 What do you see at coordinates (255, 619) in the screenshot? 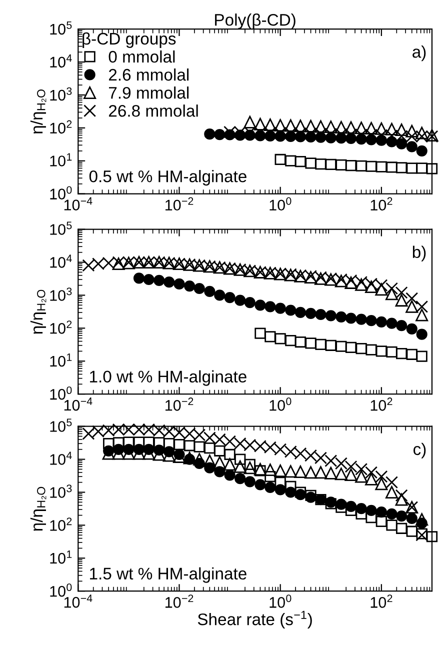
I see `x-axis-title: Shear rate (s$^{−1}$)` at bounding box center [255, 619].